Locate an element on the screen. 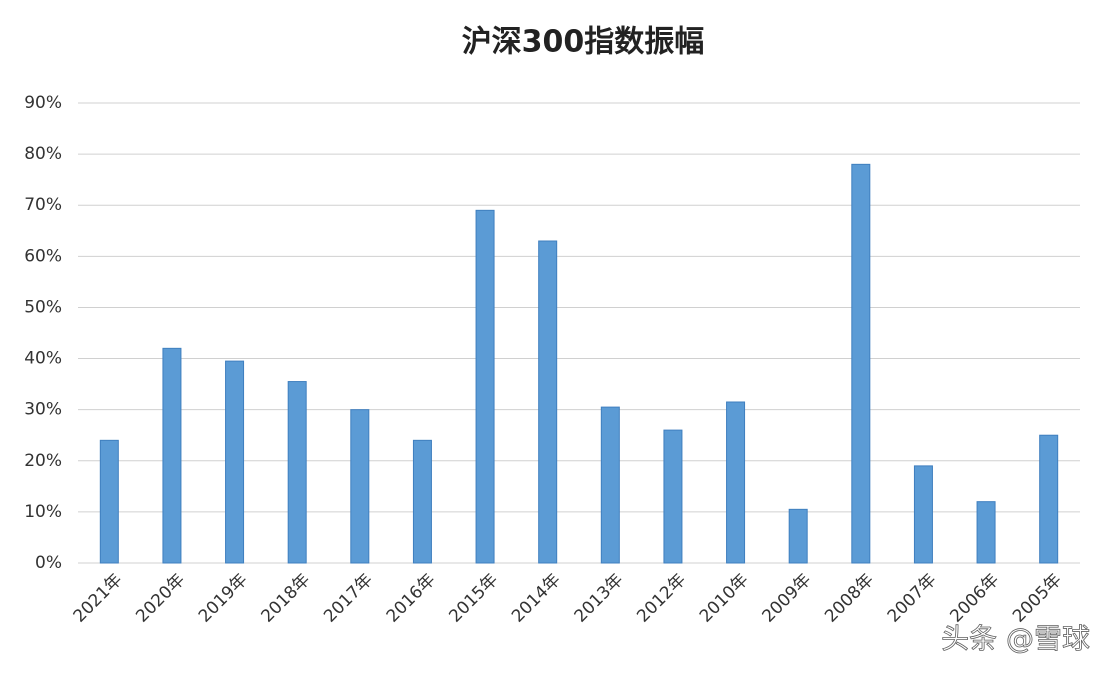 The height and width of the screenshot is (676, 1110). y-tick-label: 20% is located at coordinates (43, 461).